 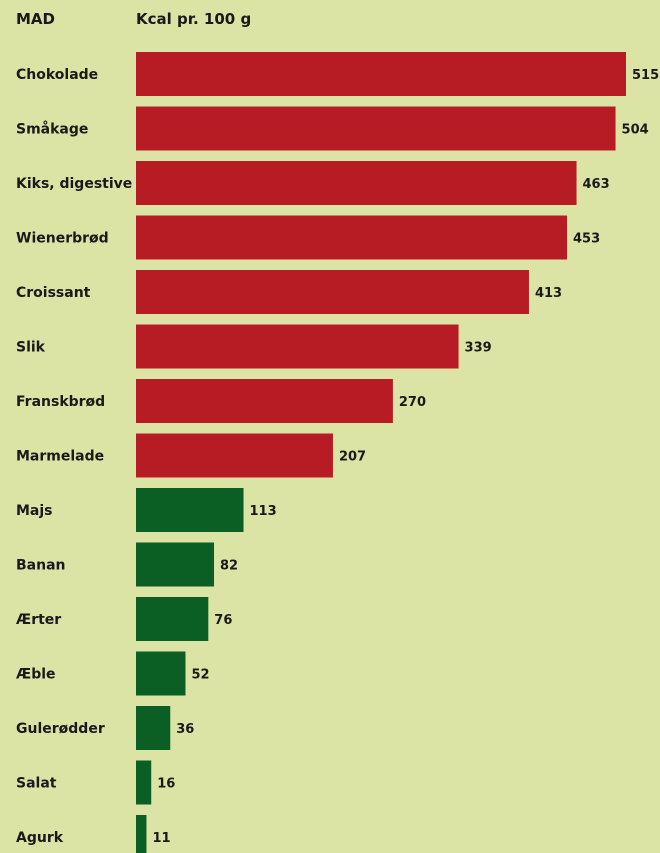 I want to click on category-label-kiks-digestive: Kiks, digestive, so click(x=74, y=184).